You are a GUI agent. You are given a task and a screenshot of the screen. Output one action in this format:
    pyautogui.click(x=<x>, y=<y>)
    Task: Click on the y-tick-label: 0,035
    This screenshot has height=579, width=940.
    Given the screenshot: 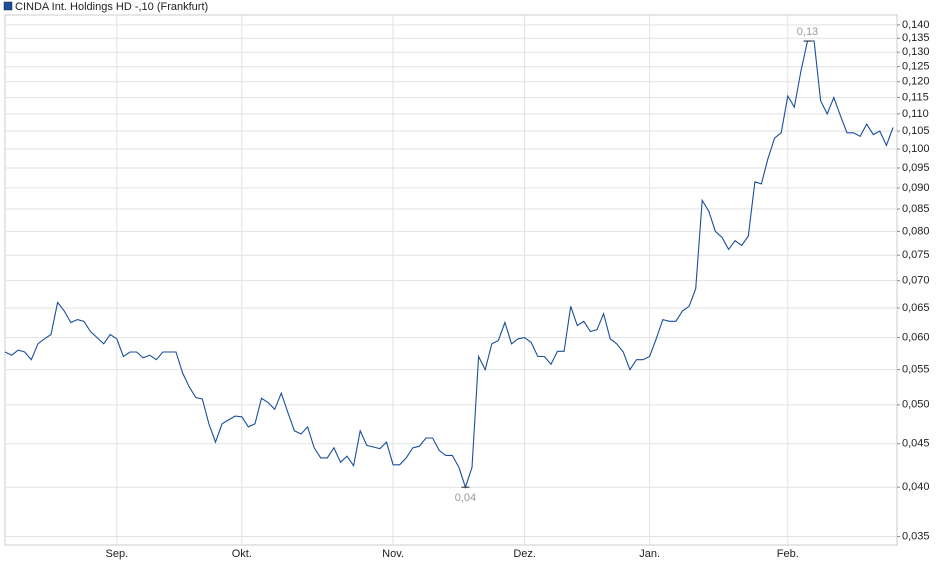 What is the action you would take?
    pyautogui.click(x=916, y=536)
    